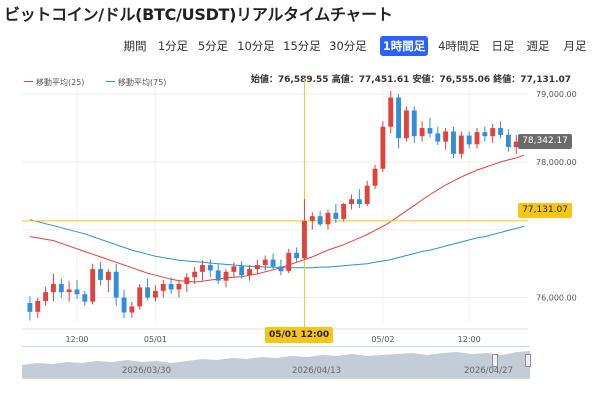 This screenshot has width=600, height=404. What do you see at coordinates (155, 339) in the screenshot?
I see `x-tick-label: 05/01` at bounding box center [155, 339].